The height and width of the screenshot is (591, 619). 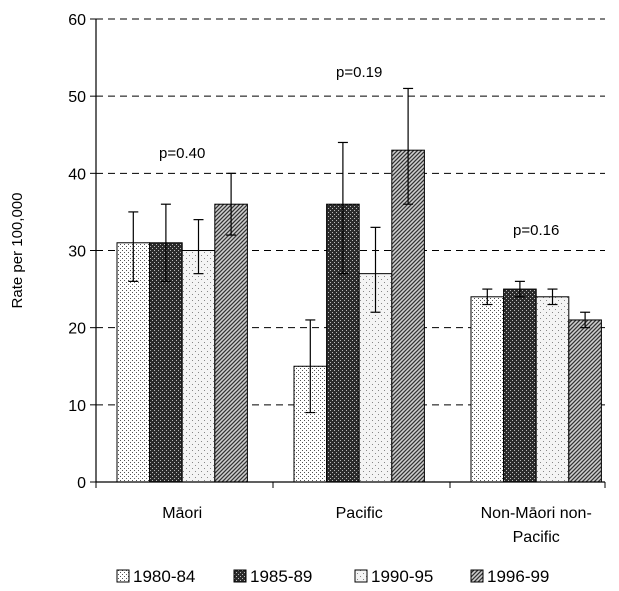 I want to click on p-value-annotation: p=0.40, so click(x=182, y=153).